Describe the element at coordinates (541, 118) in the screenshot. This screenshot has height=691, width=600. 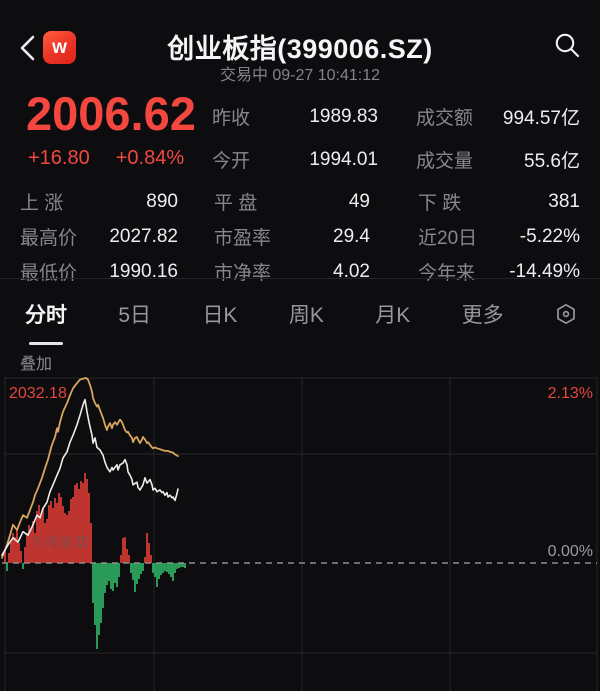
I see `field-value: 994.57亿` at that location.